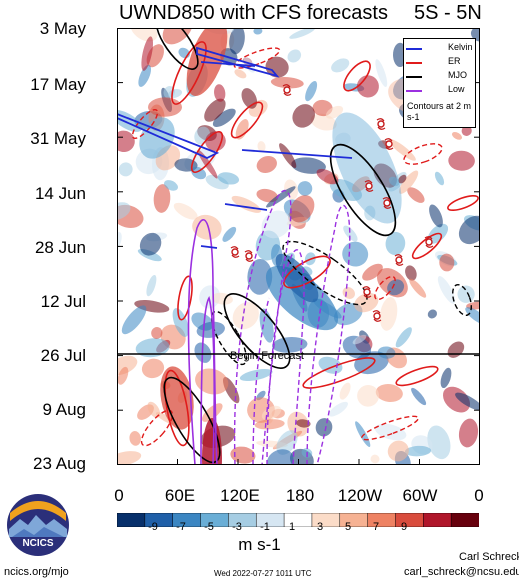 This screenshot has height=581, width=519. Describe the element at coordinates (267, 356) in the screenshot. I see `forecast-label: Begin Forecast` at that location.